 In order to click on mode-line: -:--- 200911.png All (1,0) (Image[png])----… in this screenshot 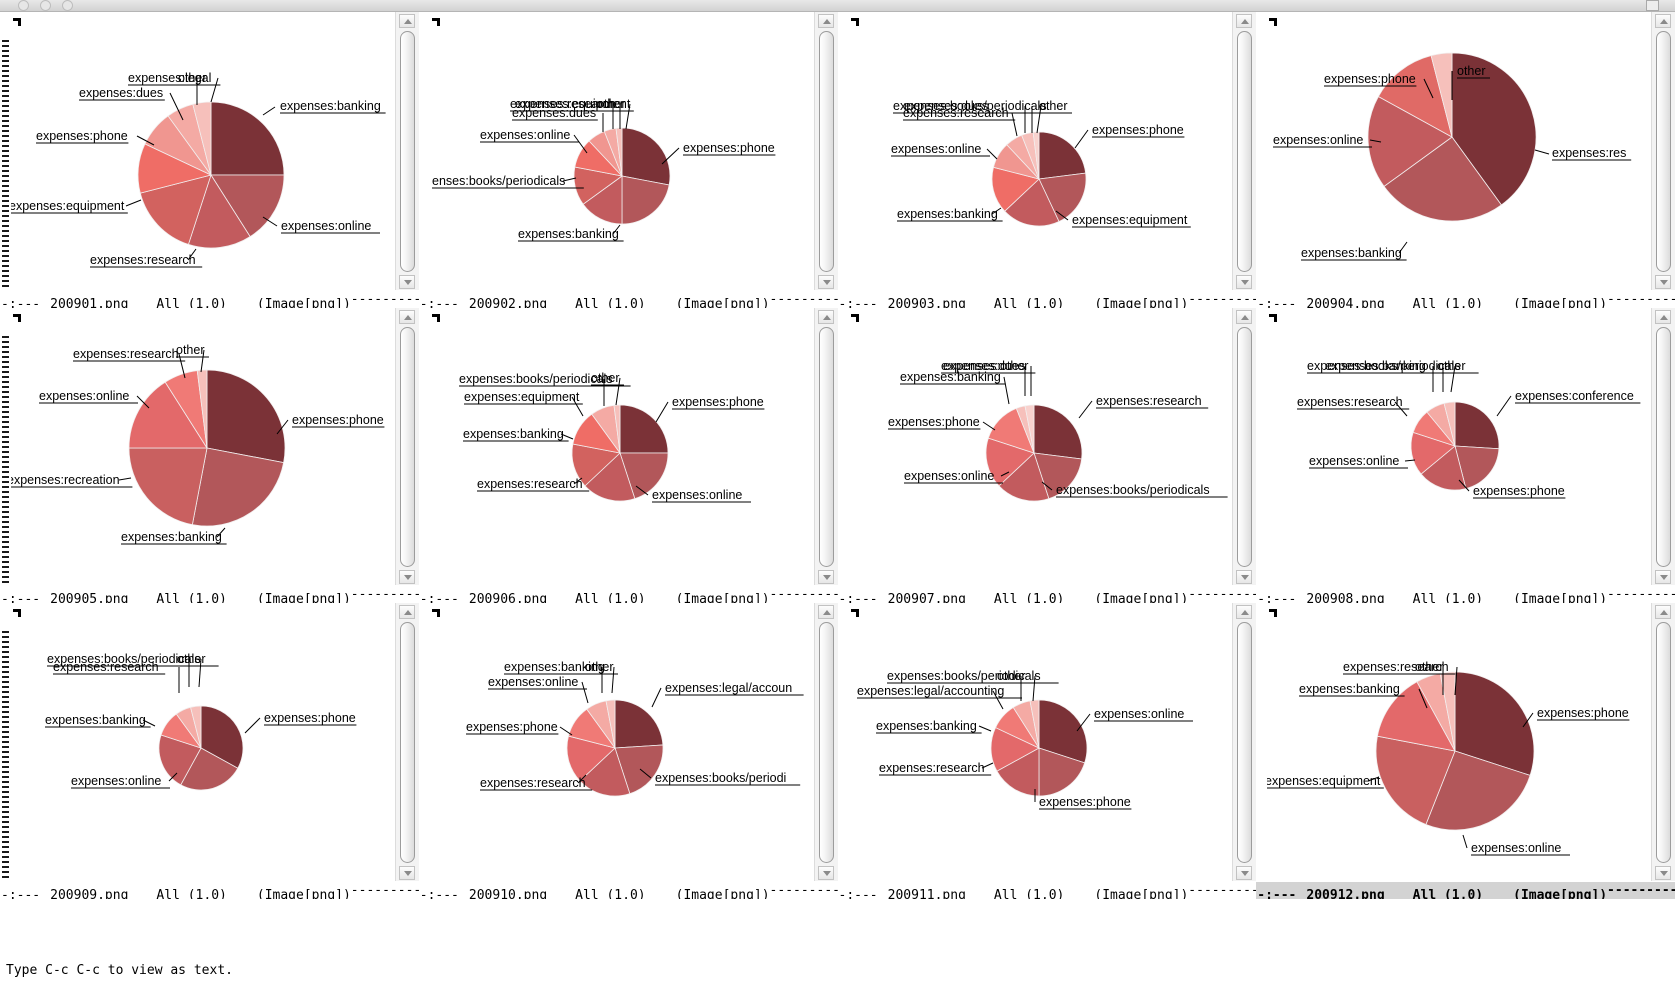, I will do `click(1047, 889)`.